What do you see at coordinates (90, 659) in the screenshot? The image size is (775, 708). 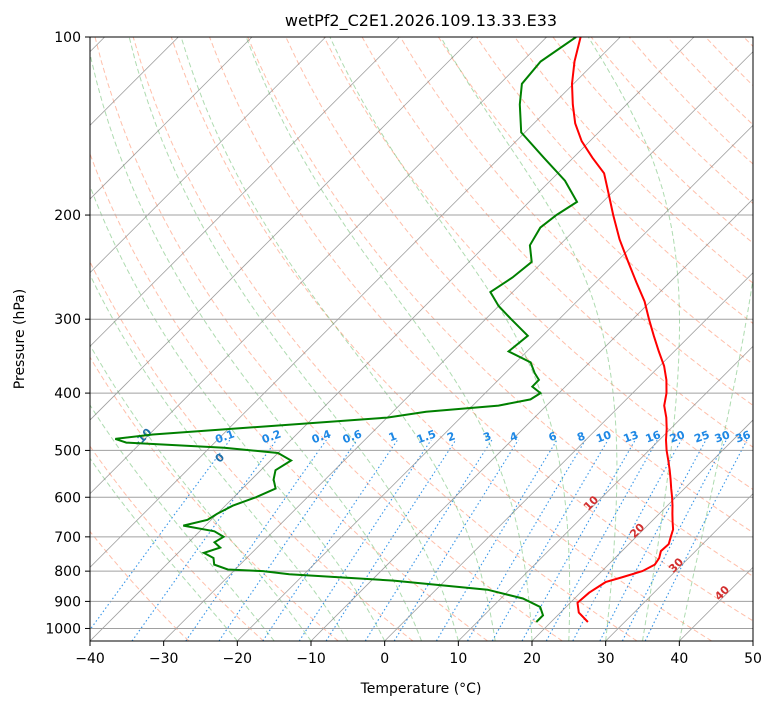 I see `x-tick-label: −40` at bounding box center [90, 659].